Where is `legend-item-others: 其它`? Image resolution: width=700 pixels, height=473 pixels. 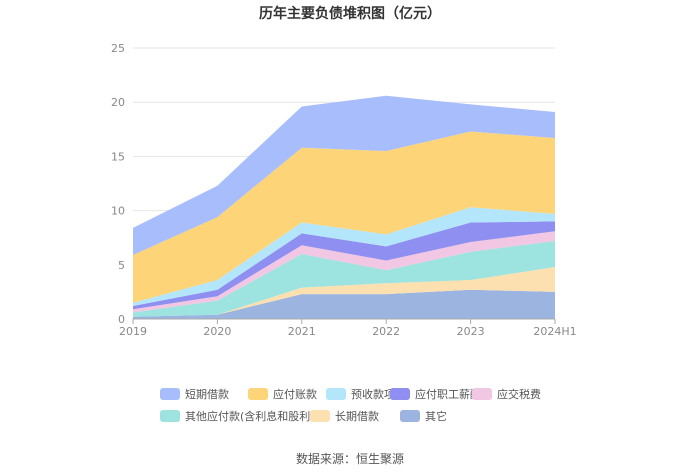 legend-item-others: 其它 is located at coordinates (423, 416).